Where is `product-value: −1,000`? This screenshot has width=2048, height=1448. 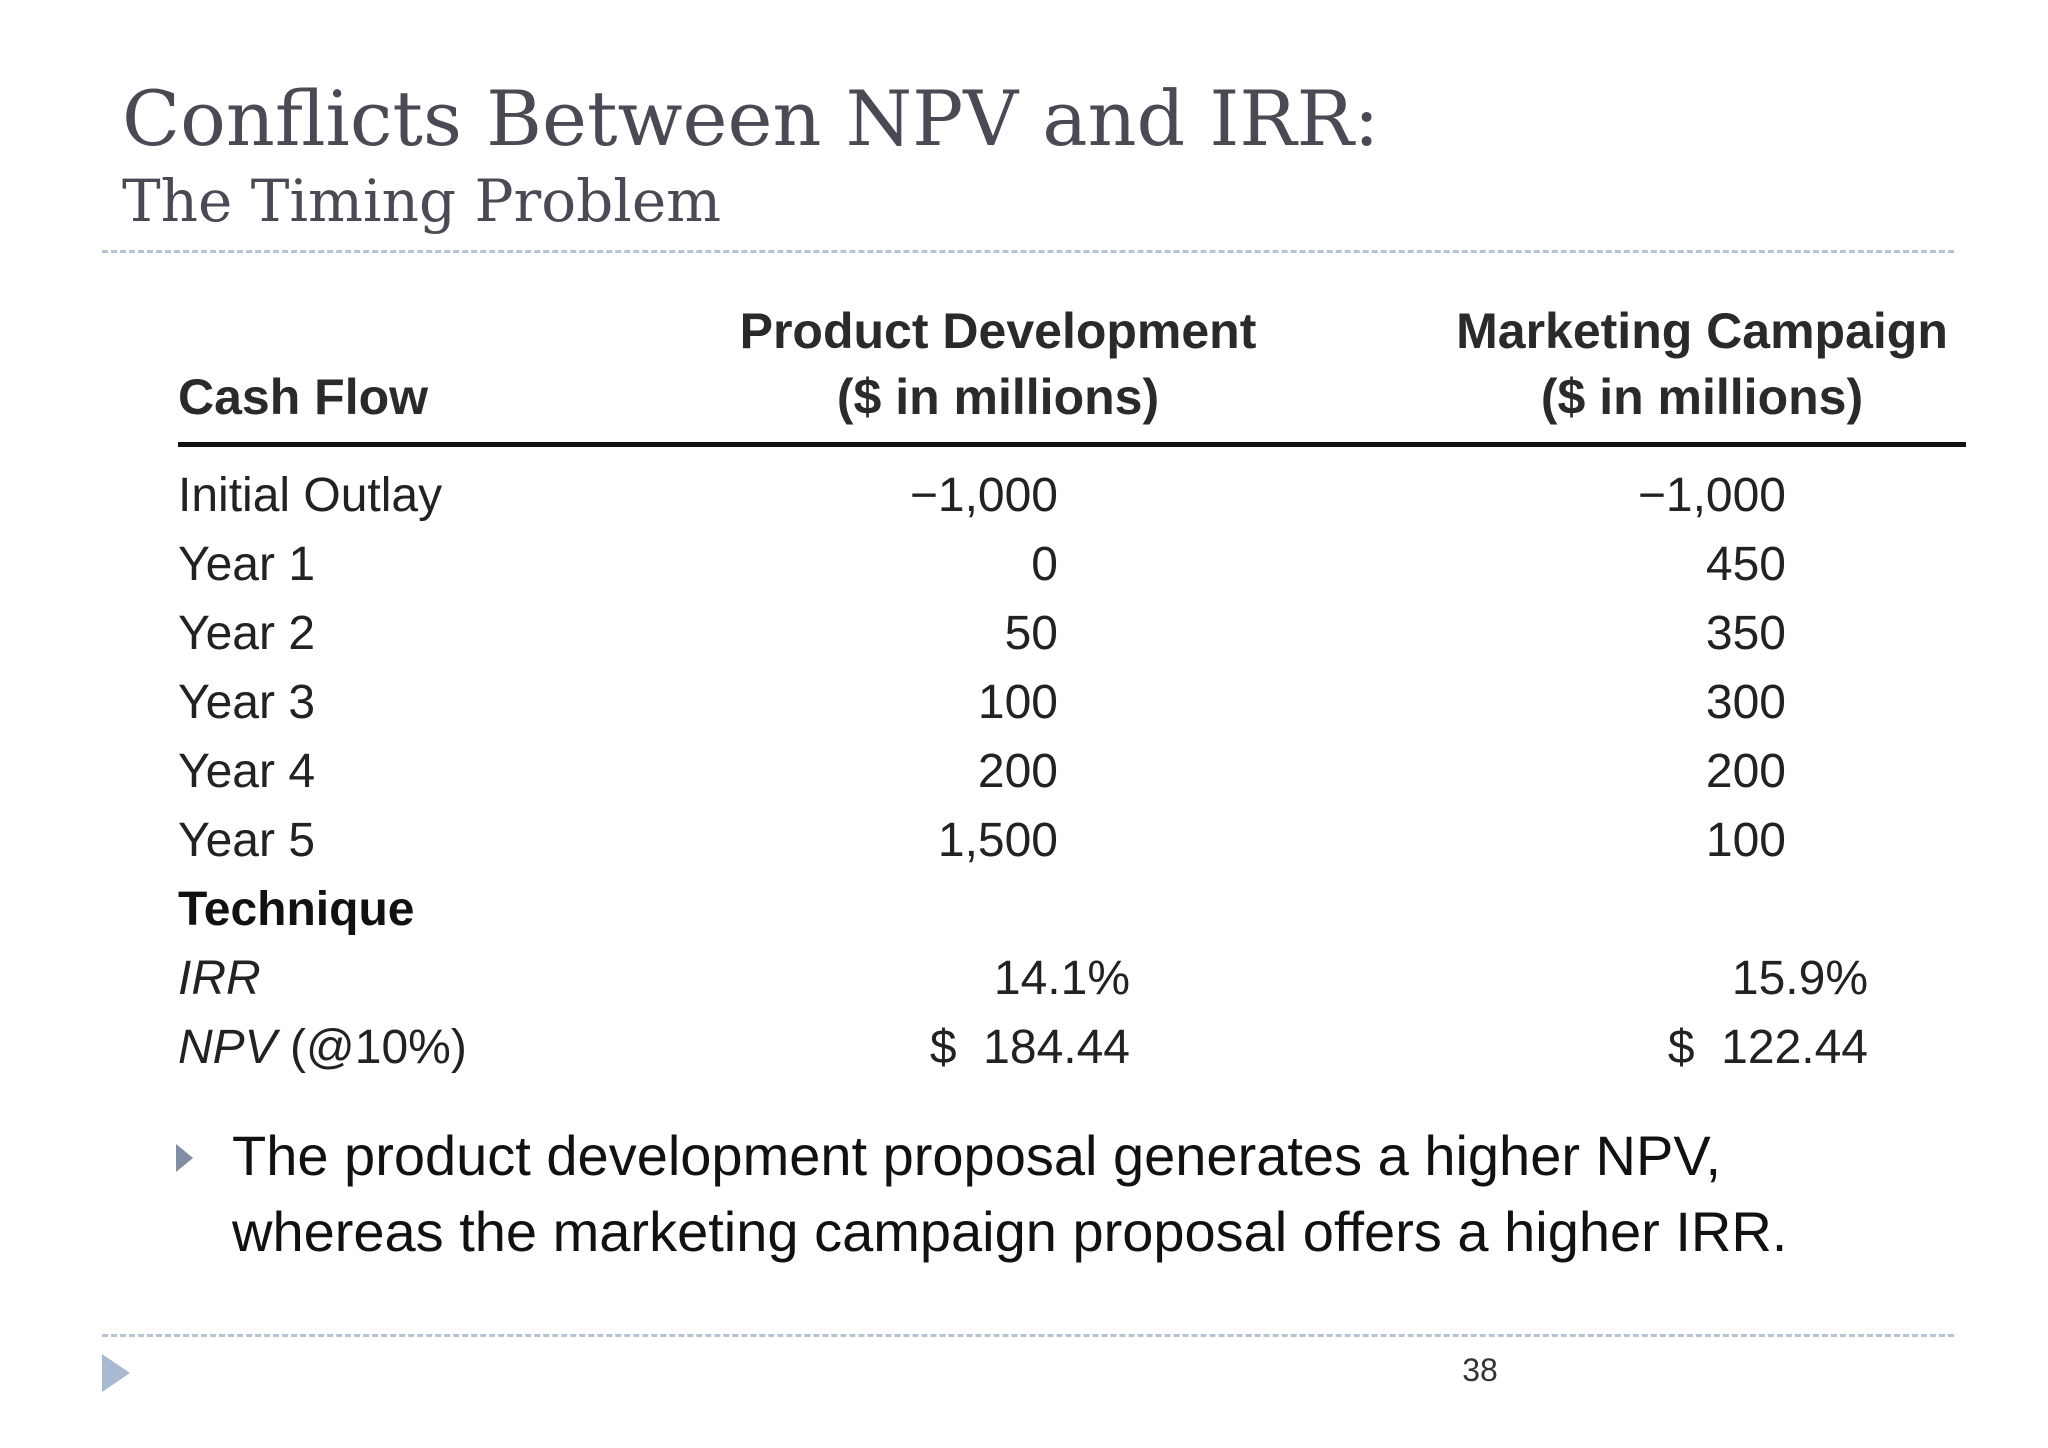
product-value: −1,000 is located at coordinates (983, 495).